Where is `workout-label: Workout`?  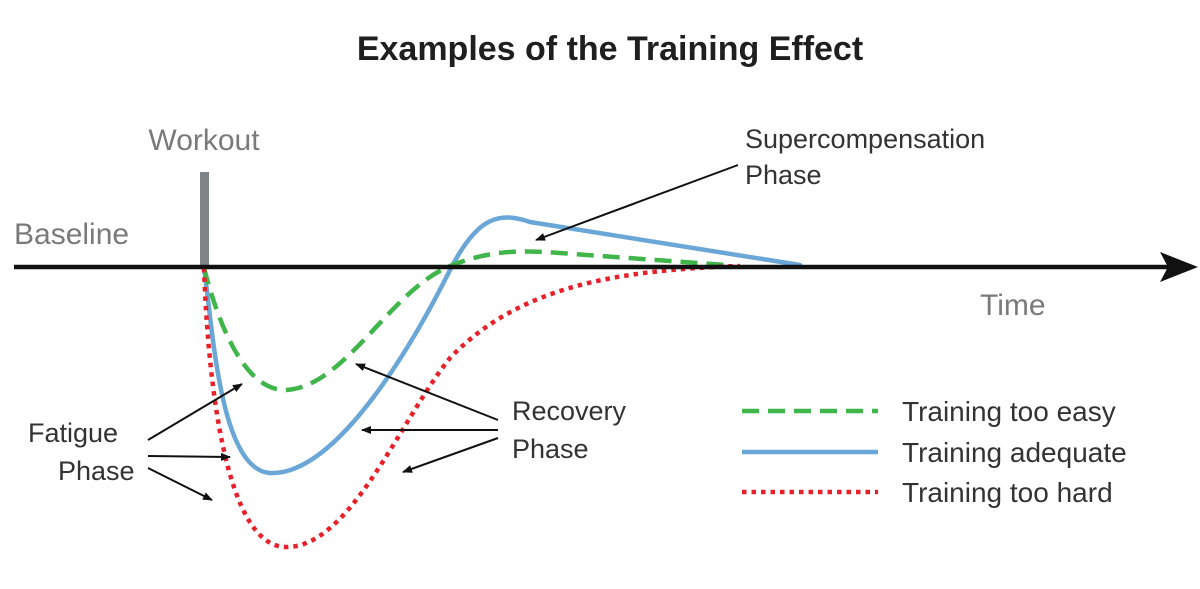
workout-label: Workout is located at coordinates (204, 140).